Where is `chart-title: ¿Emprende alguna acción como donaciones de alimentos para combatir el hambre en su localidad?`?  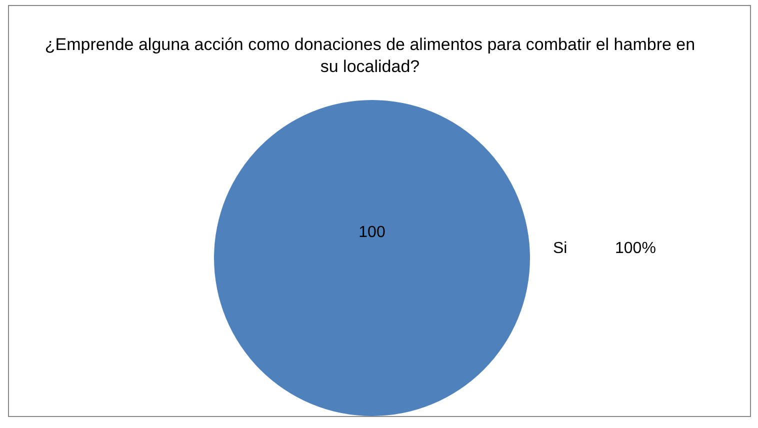
chart-title: ¿Emprende alguna acción como donaciones de alimentos para combatir el hambre en su localidad? is located at coordinates (370, 56).